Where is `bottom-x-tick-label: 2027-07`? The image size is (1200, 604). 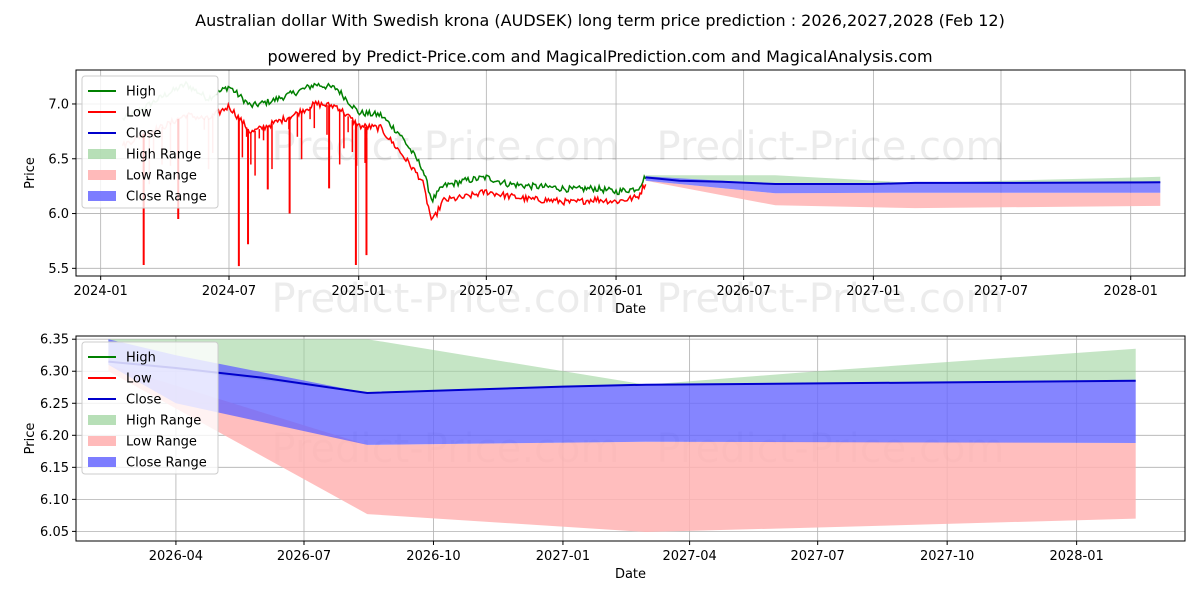 bottom-x-tick-label: 2027-07 is located at coordinates (818, 556).